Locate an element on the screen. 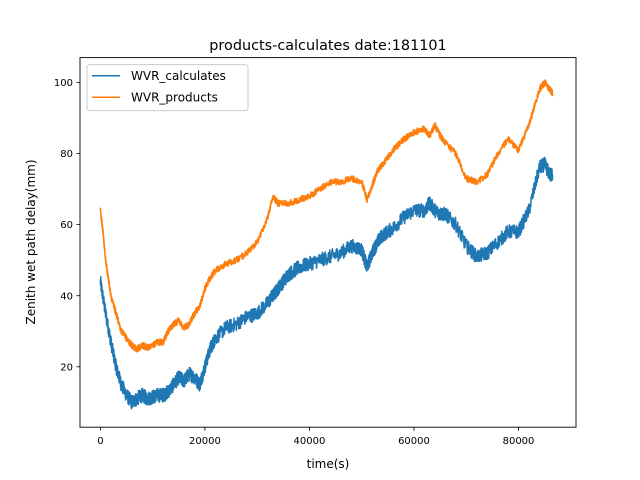 Image resolution: width=640 pixels, height=480 pixels. y-tick-label: 60 is located at coordinates (66, 225).